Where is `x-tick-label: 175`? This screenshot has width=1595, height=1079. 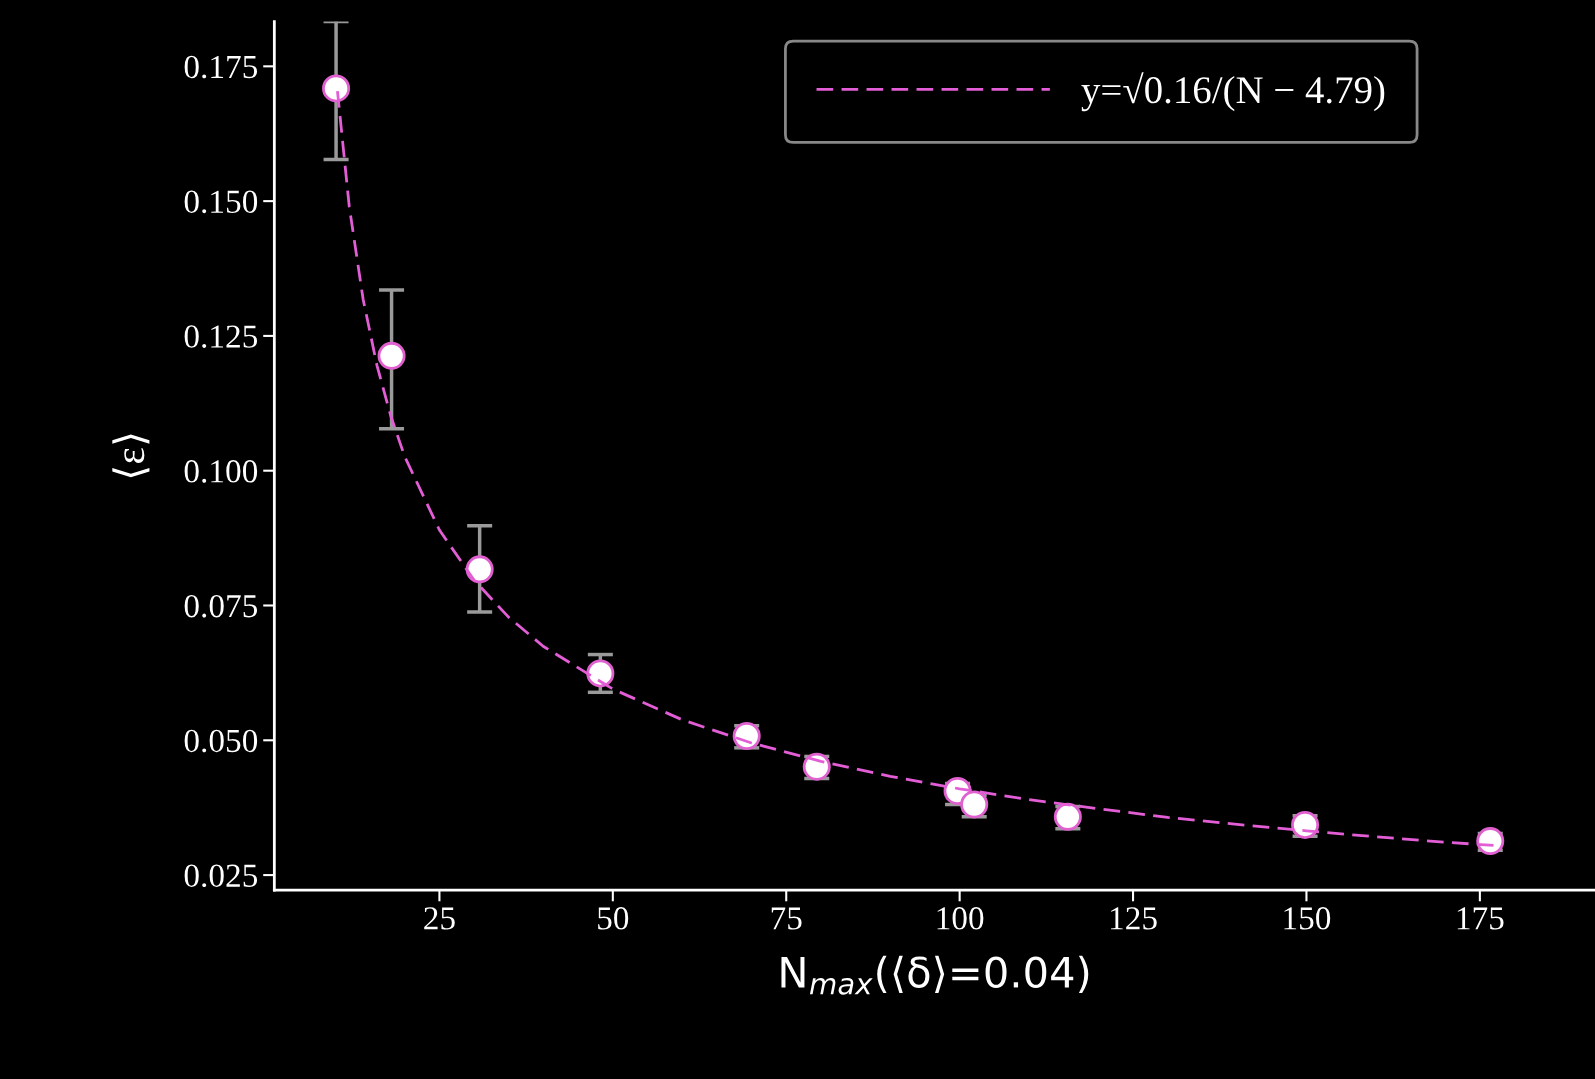
x-tick-label: 175 is located at coordinates (1480, 918).